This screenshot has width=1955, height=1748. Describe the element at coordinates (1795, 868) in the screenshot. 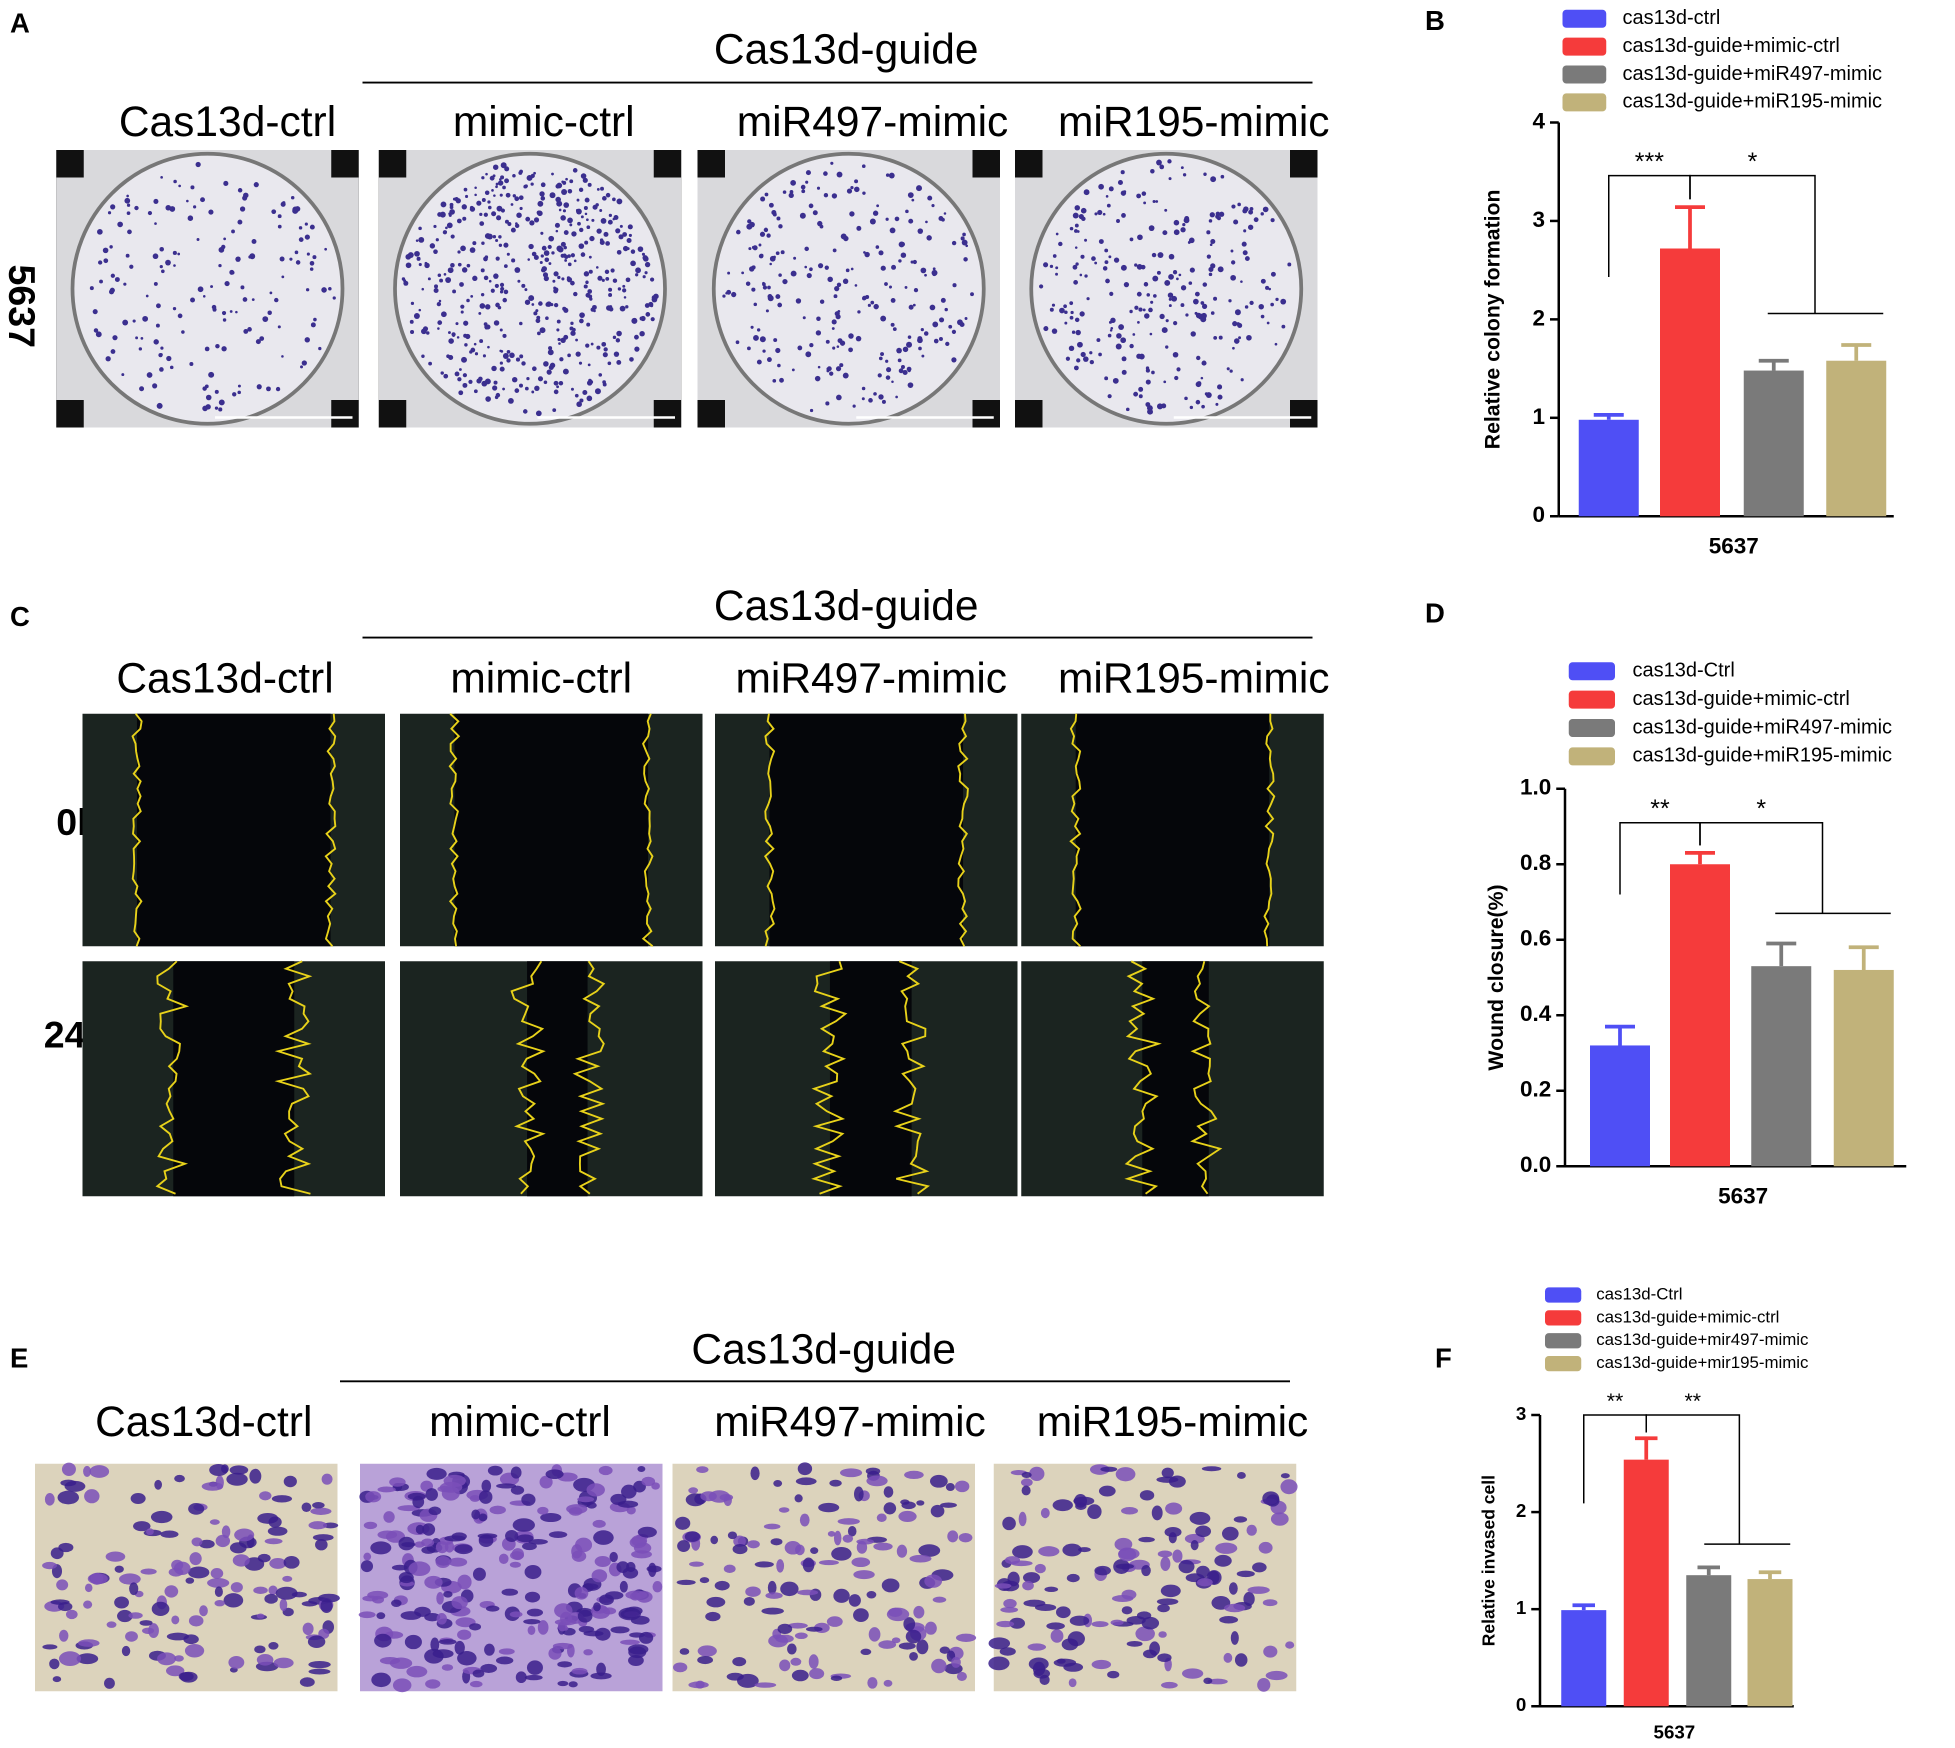

I see `bracket` at that location.